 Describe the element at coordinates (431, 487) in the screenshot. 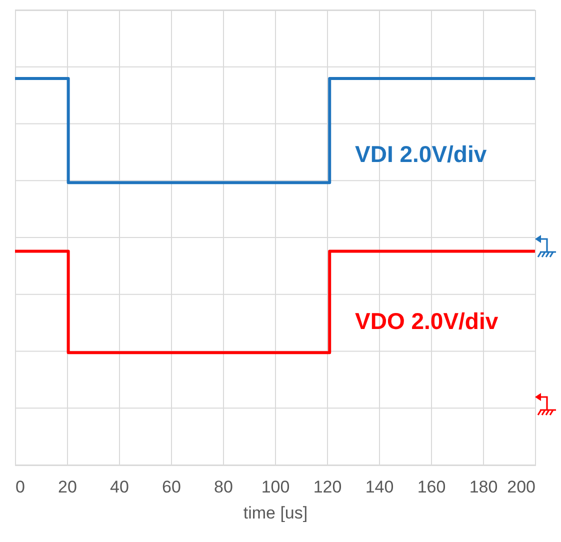

I see `x-tick-label: 160` at that location.